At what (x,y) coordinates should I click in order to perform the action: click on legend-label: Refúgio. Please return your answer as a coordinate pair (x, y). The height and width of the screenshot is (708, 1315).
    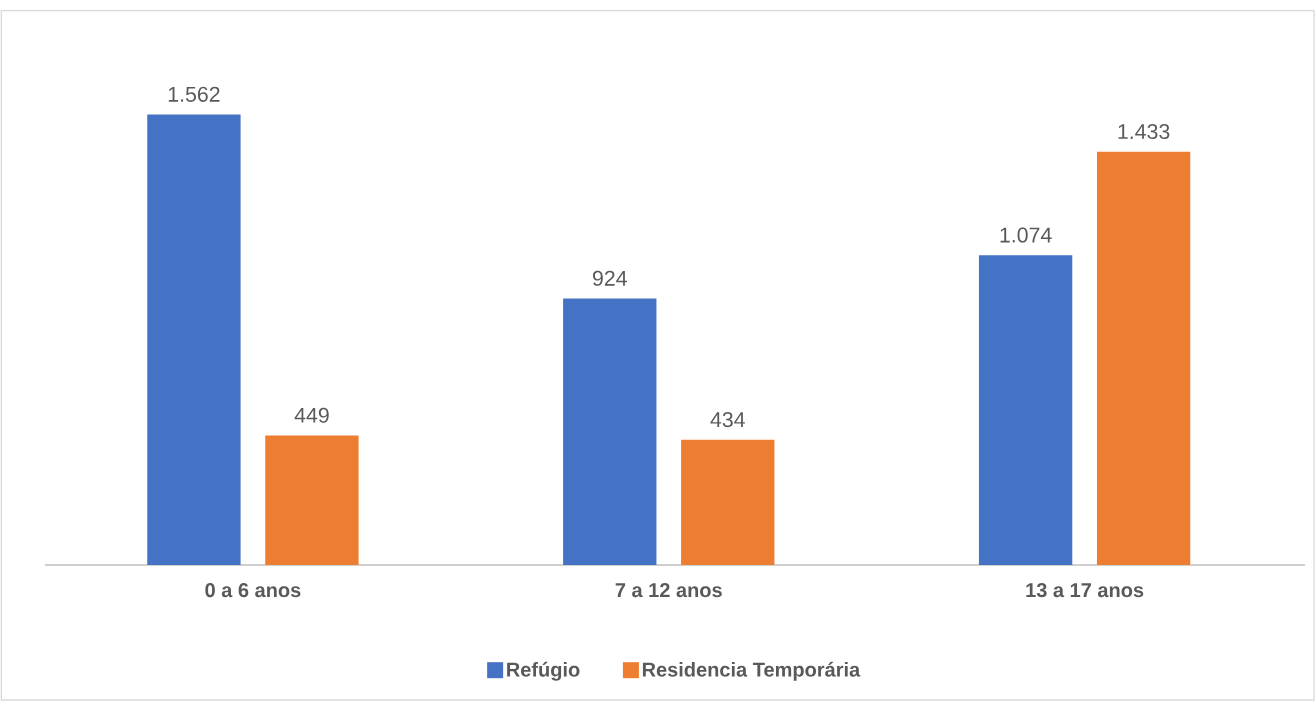
    Looking at the image, I should click on (543, 671).